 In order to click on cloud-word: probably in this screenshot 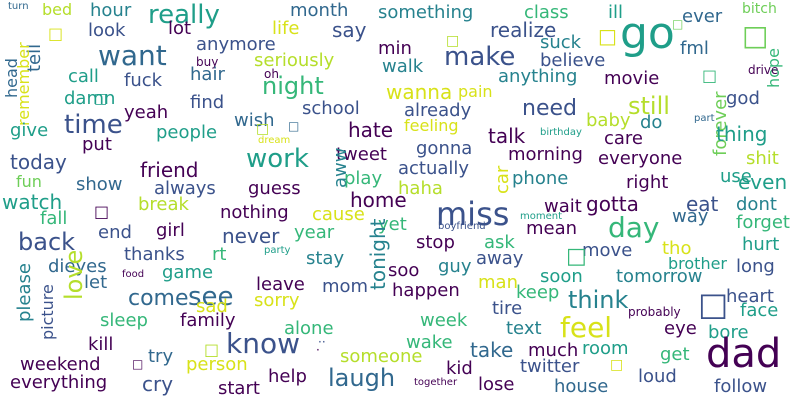, I will do `click(654, 312)`.